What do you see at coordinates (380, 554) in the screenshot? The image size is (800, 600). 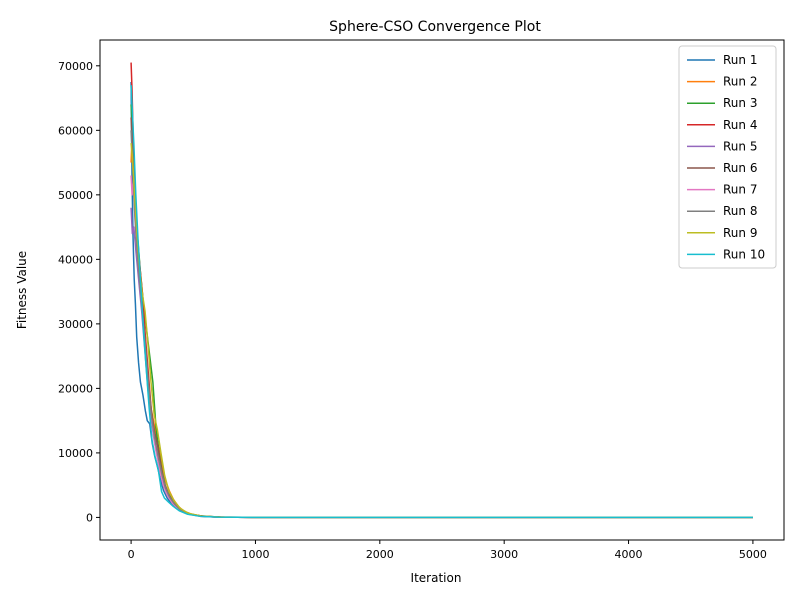 I see `x-tick-label: 2000` at bounding box center [380, 554].